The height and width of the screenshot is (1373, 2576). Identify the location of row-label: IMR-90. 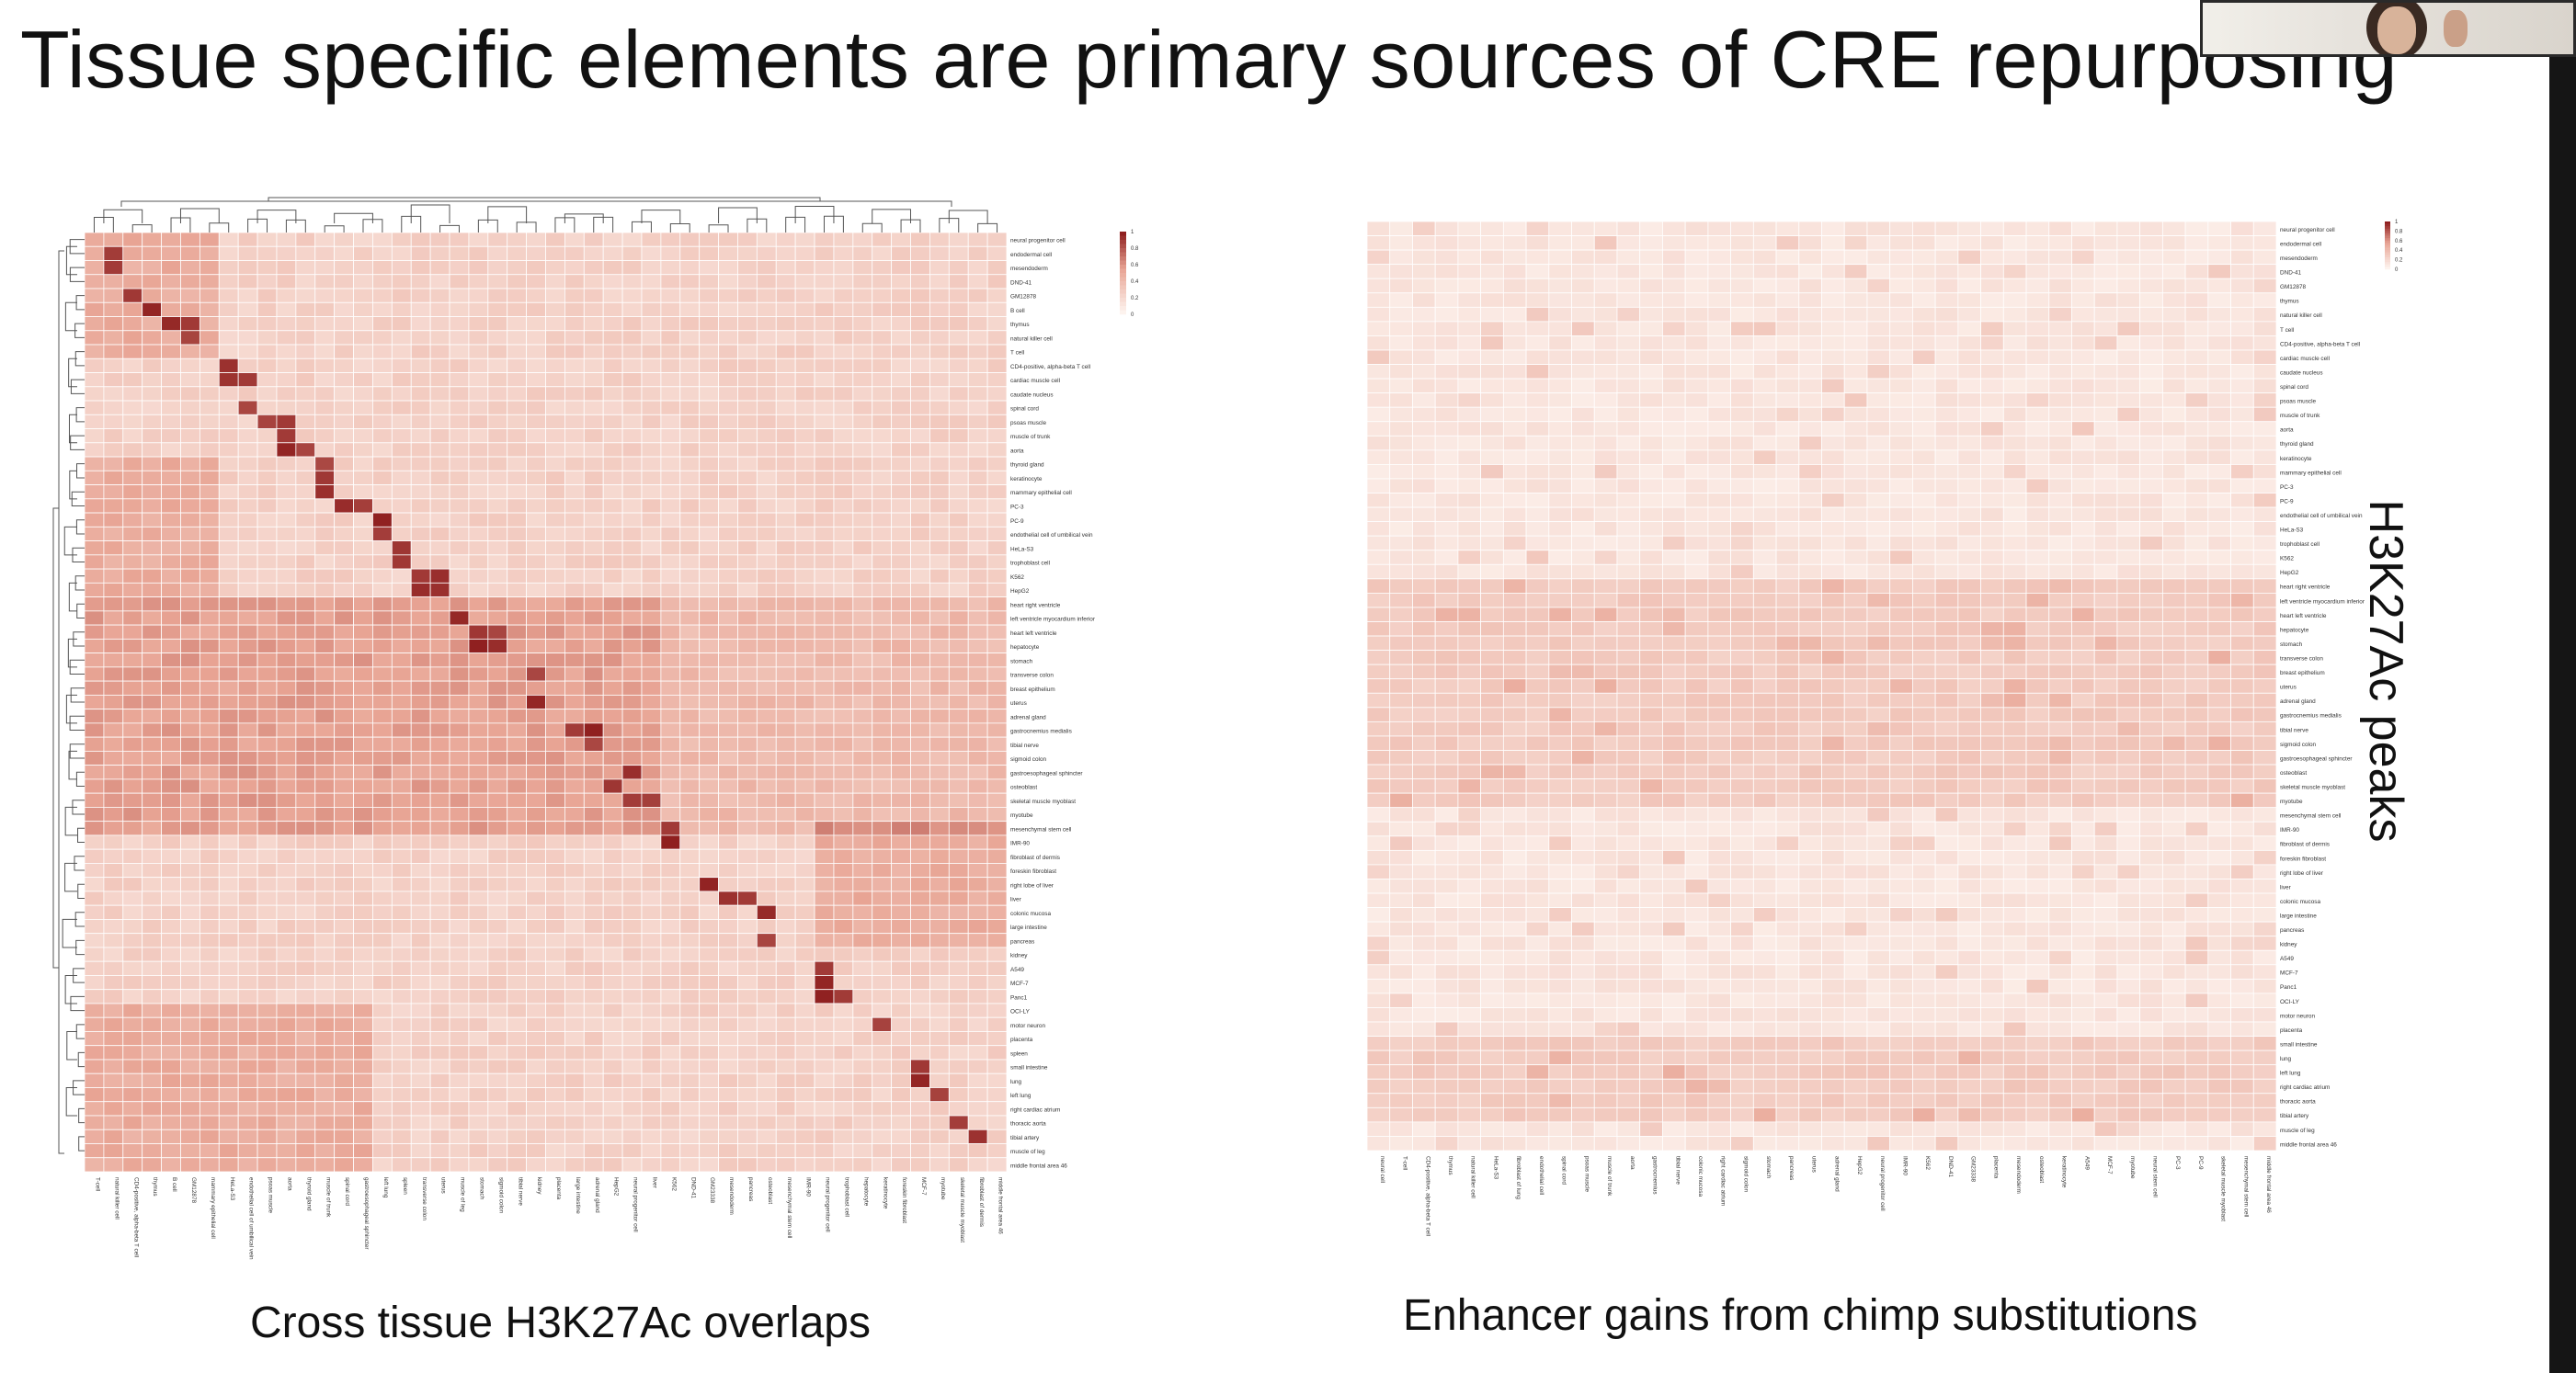
(1020, 844).